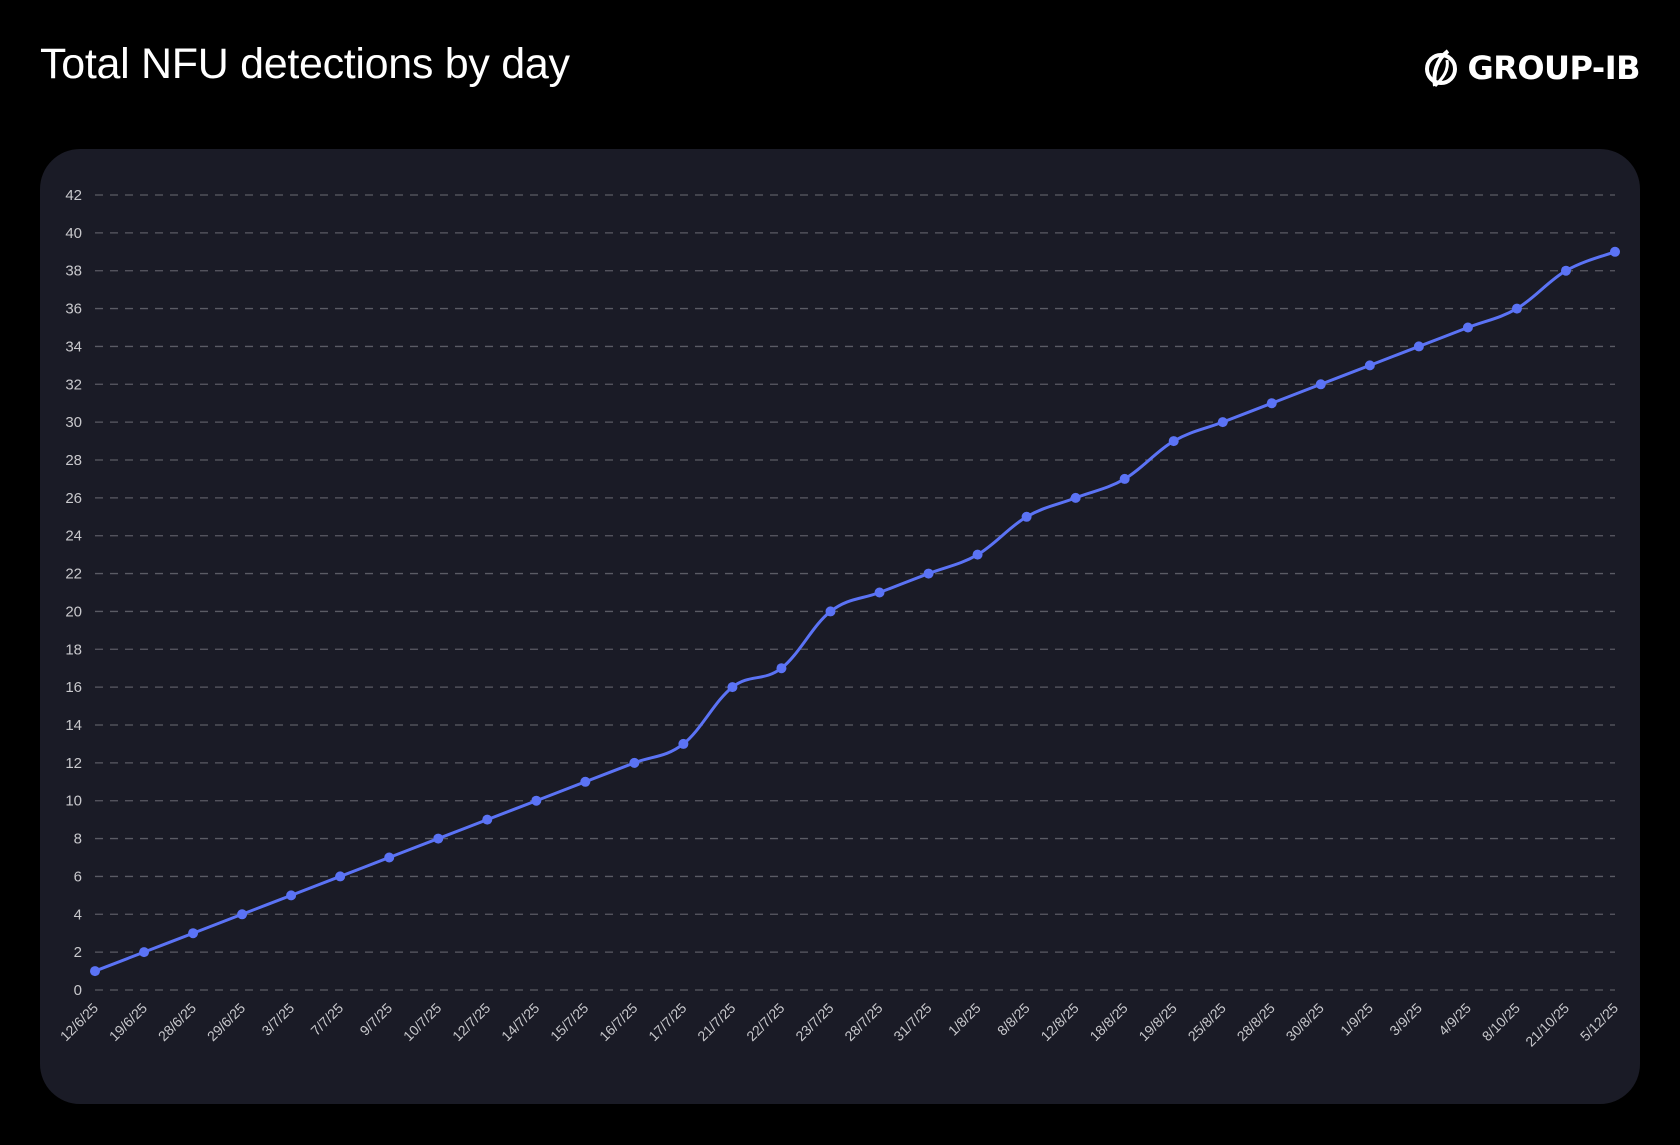 The image size is (1680, 1145). What do you see at coordinates (78, 914) in the screenshot?
I see `y-tick-label: 4` at bounding box center [78, 914].